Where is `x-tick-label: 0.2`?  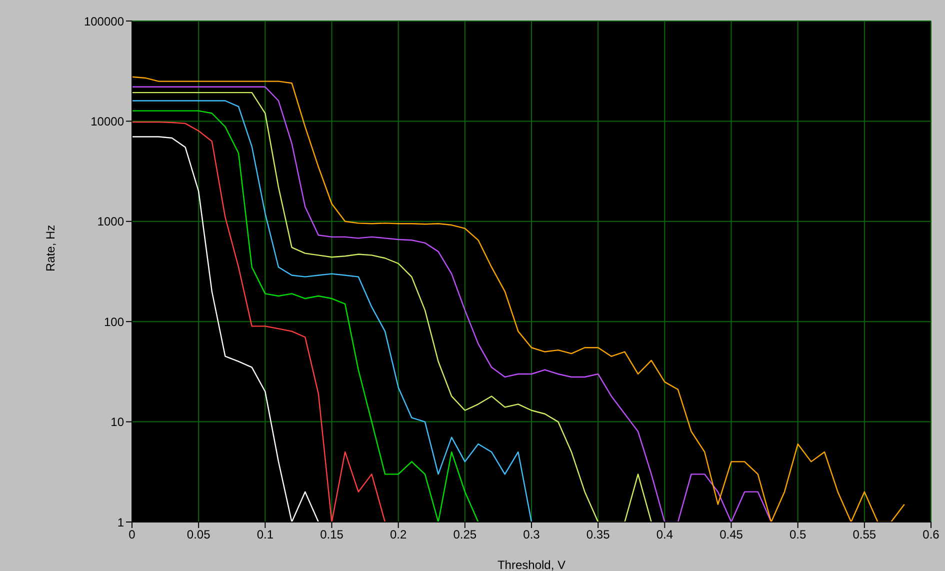
x-tick-label: 0.2 is located at coordinates (398, 535).